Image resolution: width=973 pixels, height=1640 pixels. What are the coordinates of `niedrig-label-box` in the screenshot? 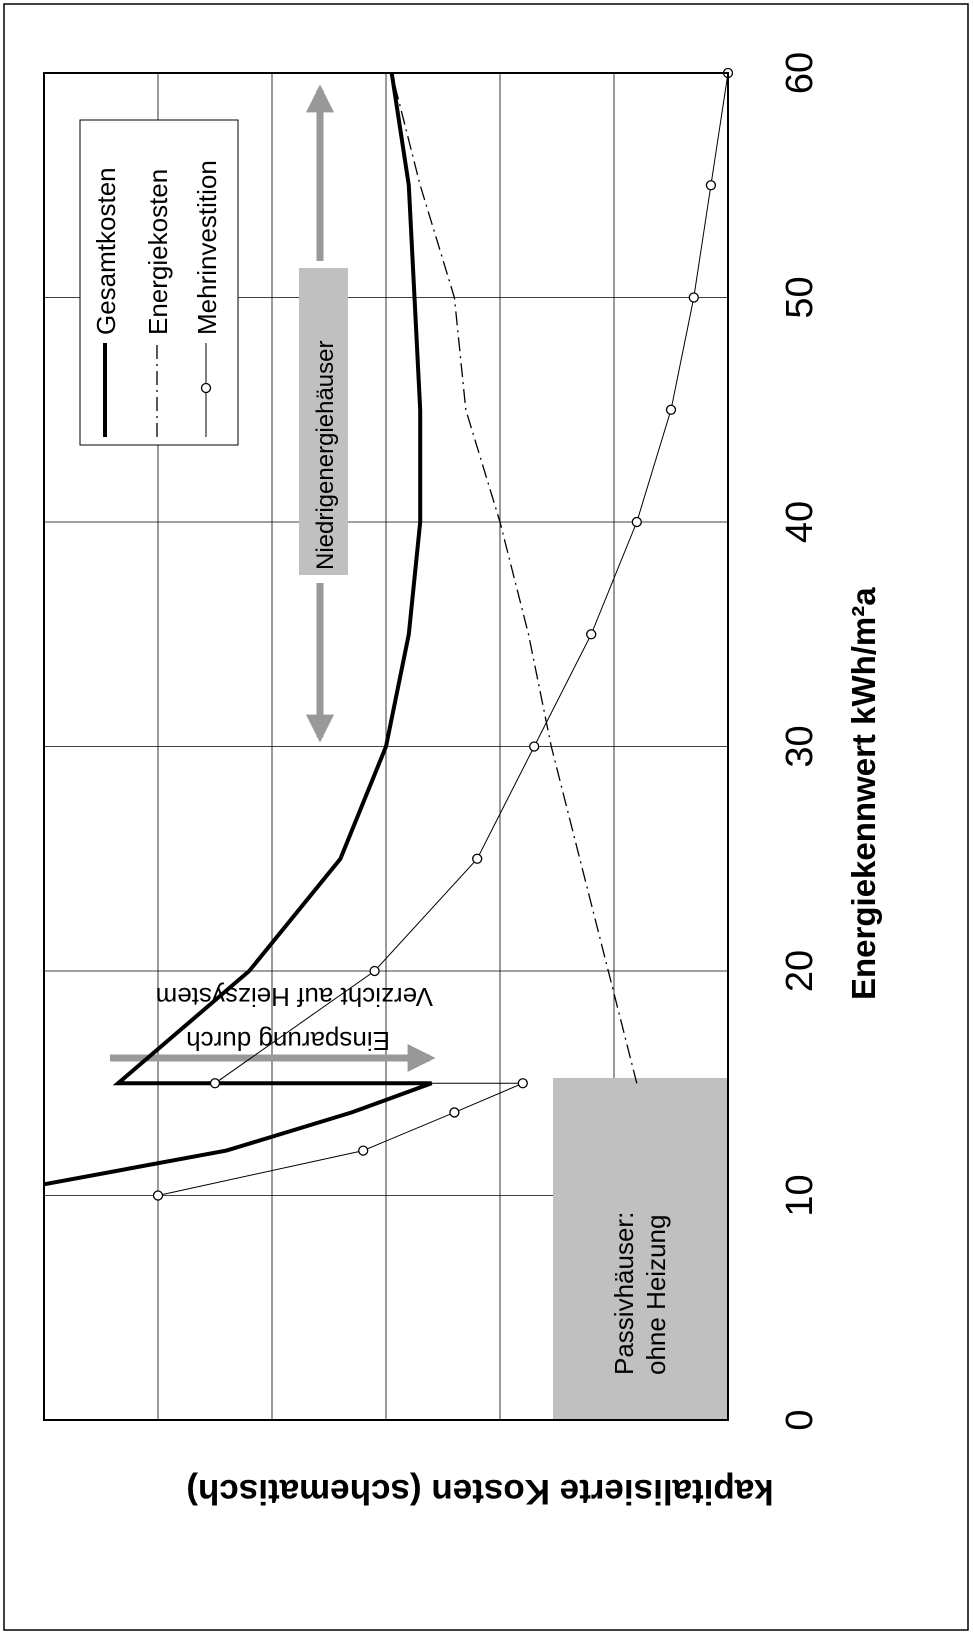 It's located at (323, 421).